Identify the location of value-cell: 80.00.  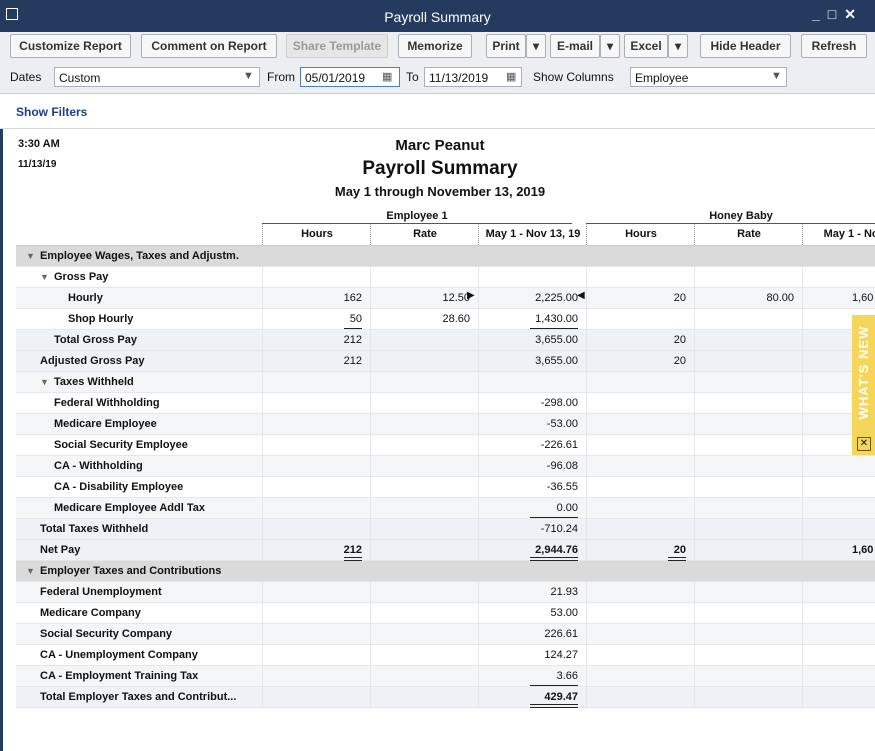
(780, 298).